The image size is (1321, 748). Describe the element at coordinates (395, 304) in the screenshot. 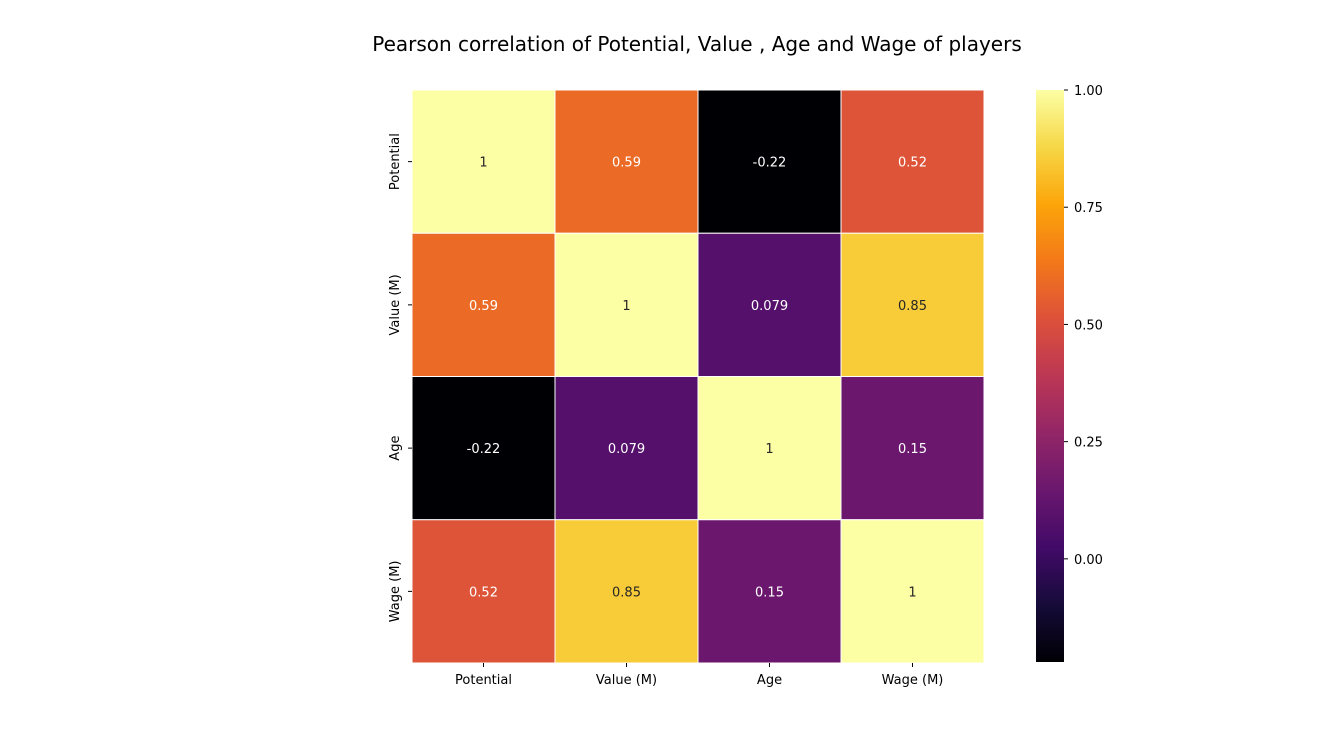

I see `y-tick-label-1: Value (M)` at that location.